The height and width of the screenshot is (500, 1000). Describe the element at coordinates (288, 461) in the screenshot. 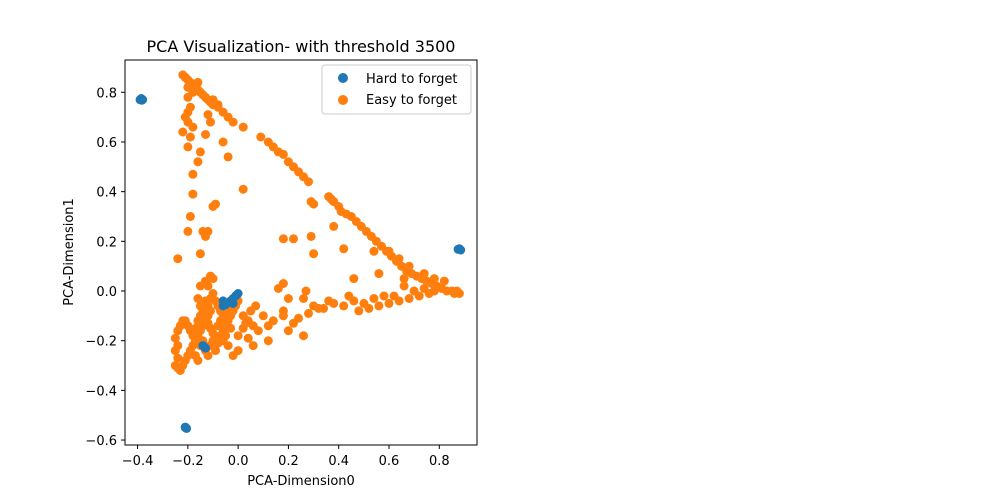

I see `x-tick-label: 0.2` at that location.